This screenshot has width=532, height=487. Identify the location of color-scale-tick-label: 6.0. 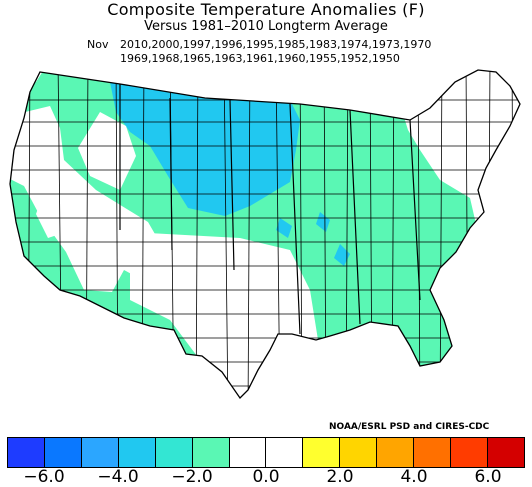
(488, 477).